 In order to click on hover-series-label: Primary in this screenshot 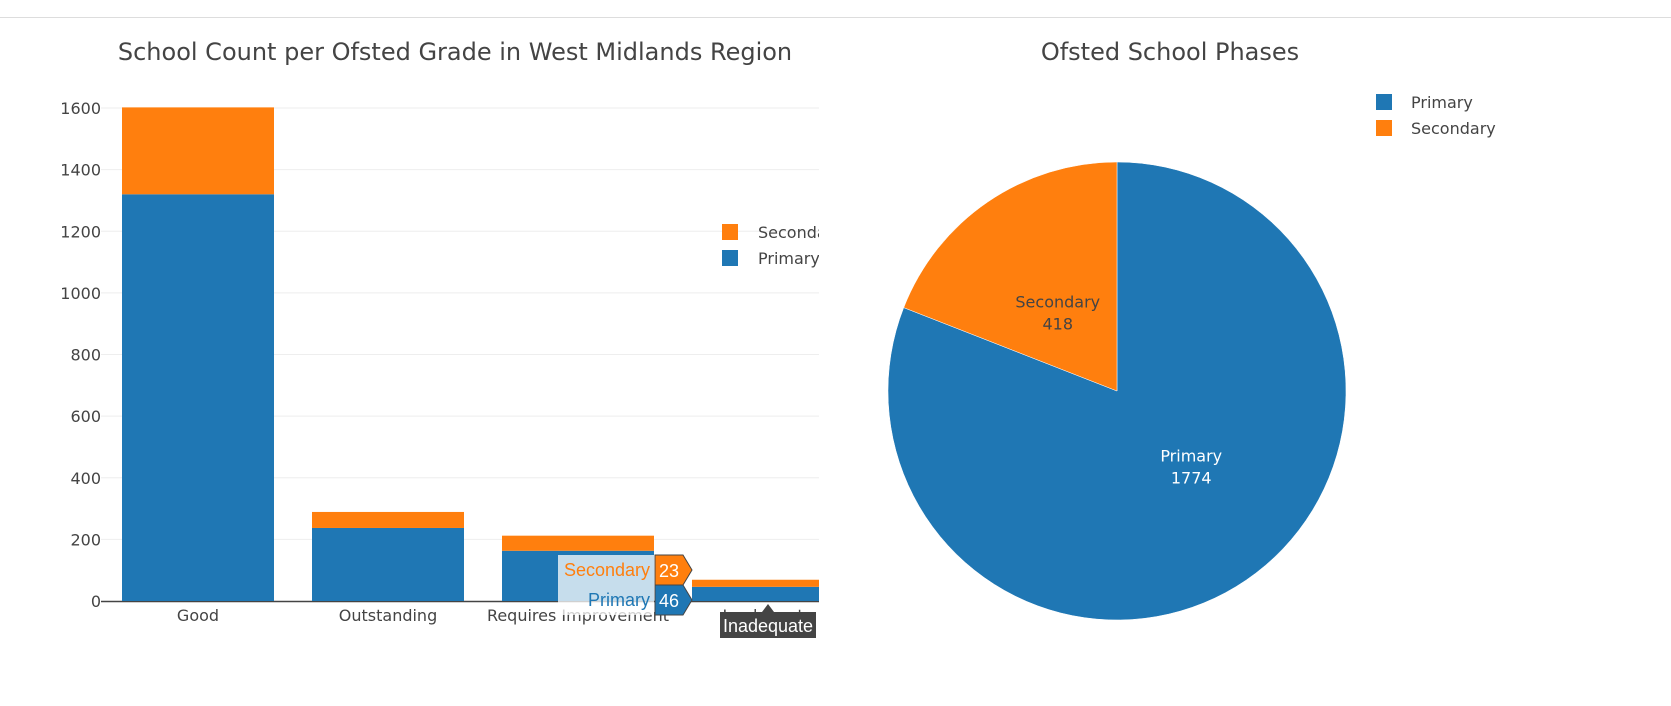, I will do `click(619, 600)`.